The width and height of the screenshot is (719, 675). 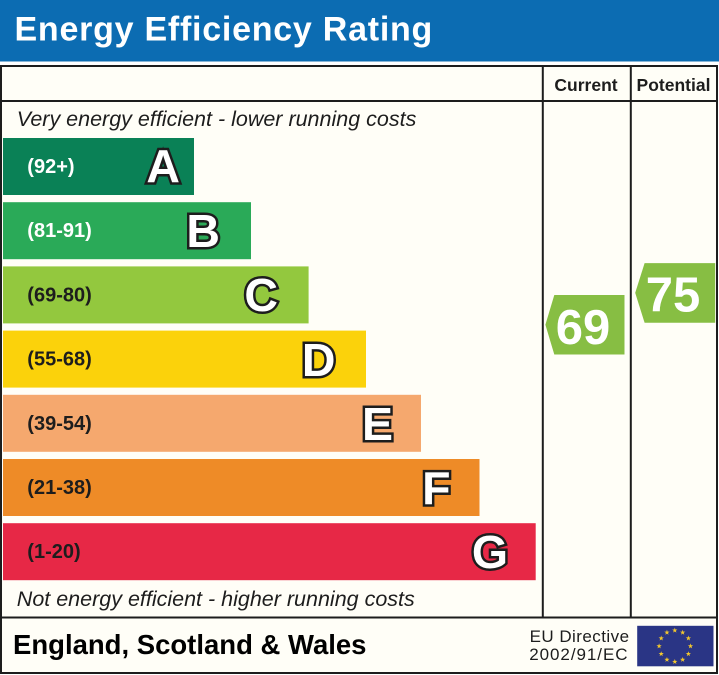 What do you see at coordinates (319, 360) in the screenshot?
I see `svg-text: D` at bounding box center [319, 360].